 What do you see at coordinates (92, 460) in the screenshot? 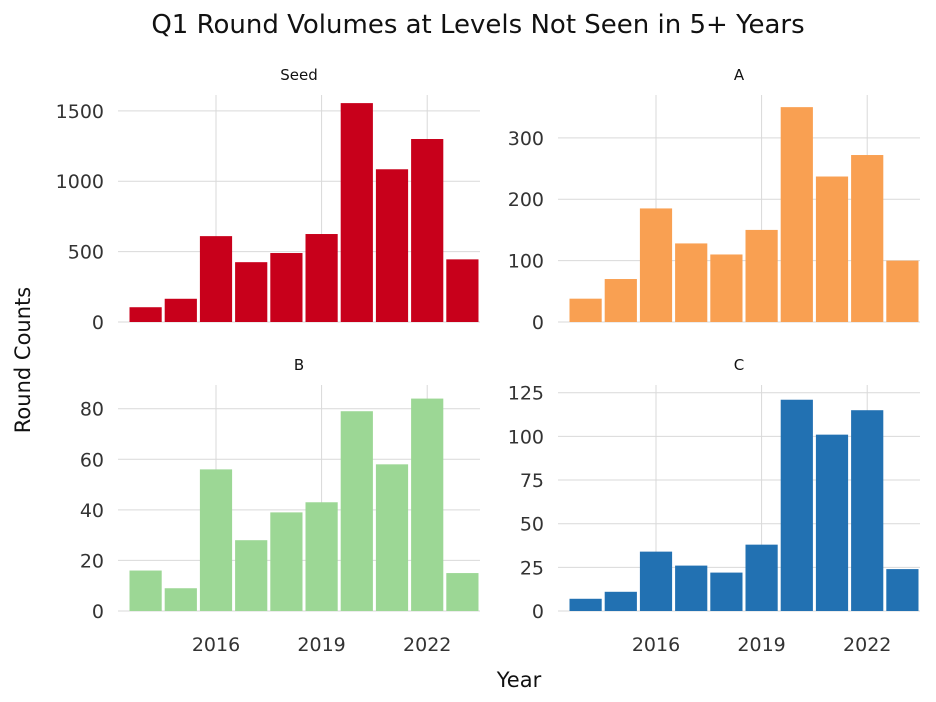
I see `y-tick-label: 60` at bounding box center [92, 460].